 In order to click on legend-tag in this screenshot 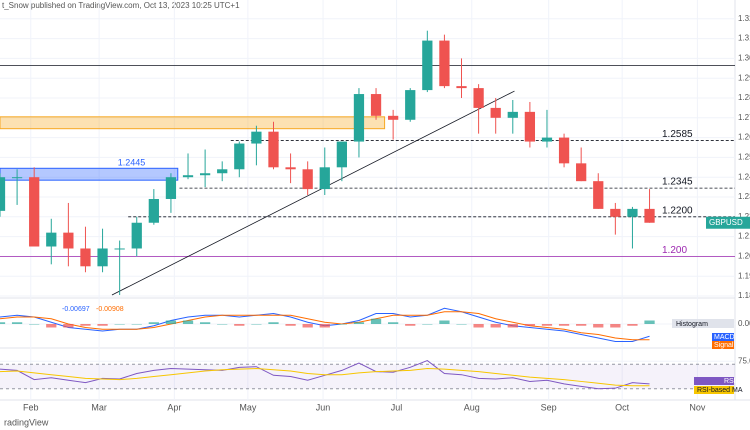, I will do `click(703, 323)`.